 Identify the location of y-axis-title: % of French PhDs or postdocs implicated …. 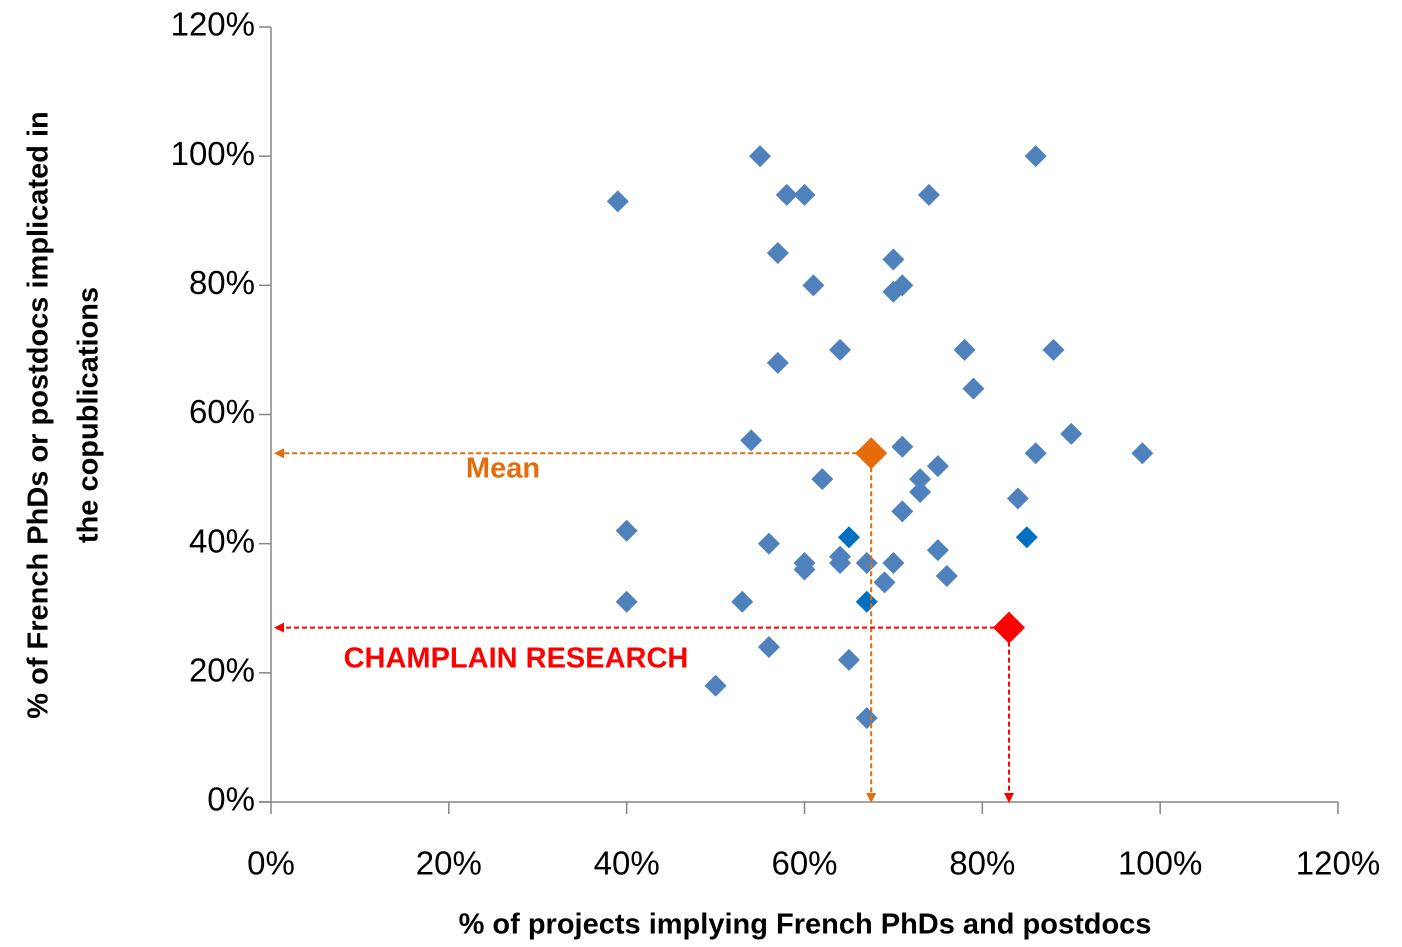
(39, 414).